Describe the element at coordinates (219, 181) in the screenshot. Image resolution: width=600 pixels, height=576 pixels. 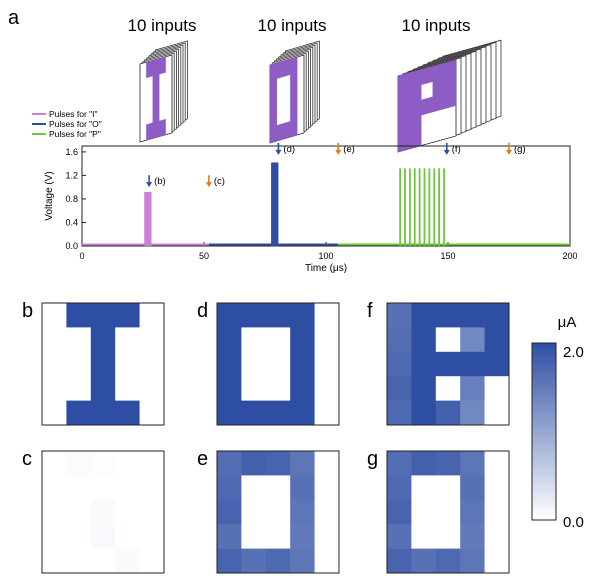
I see `marker-label: (c)` at that location.